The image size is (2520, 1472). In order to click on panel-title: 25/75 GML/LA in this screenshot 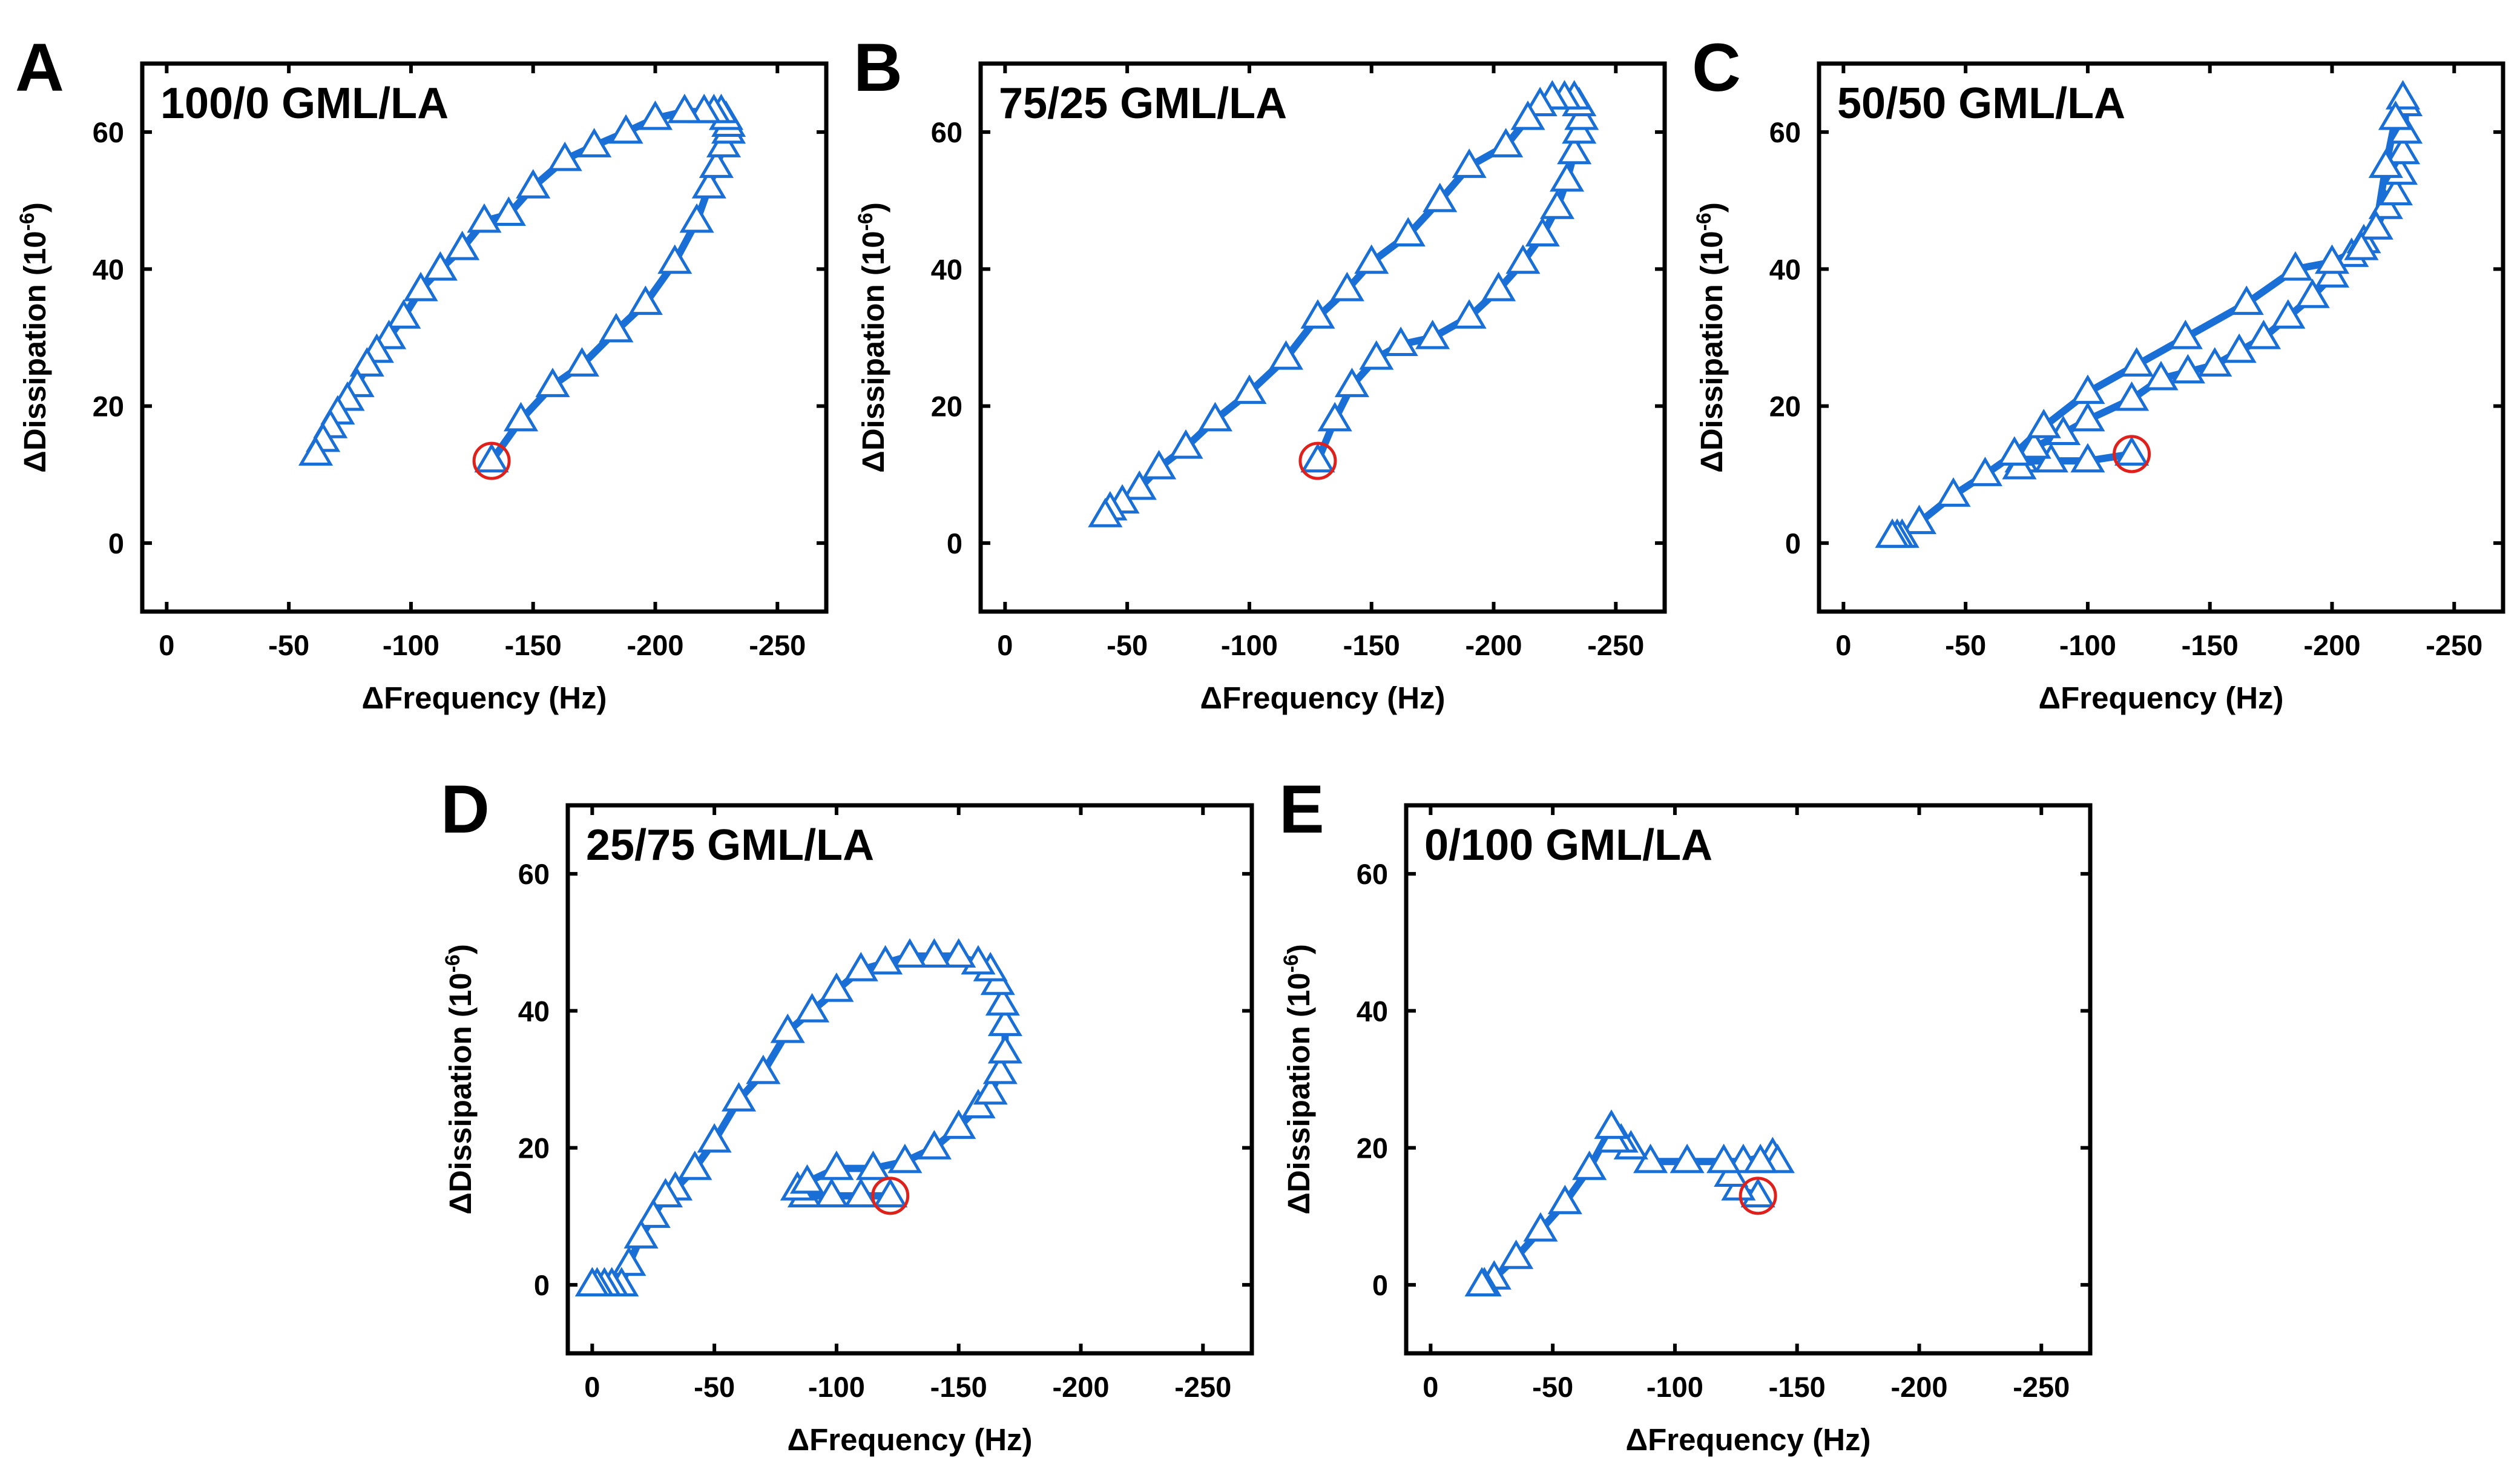, I will do `click(730, 846)`.